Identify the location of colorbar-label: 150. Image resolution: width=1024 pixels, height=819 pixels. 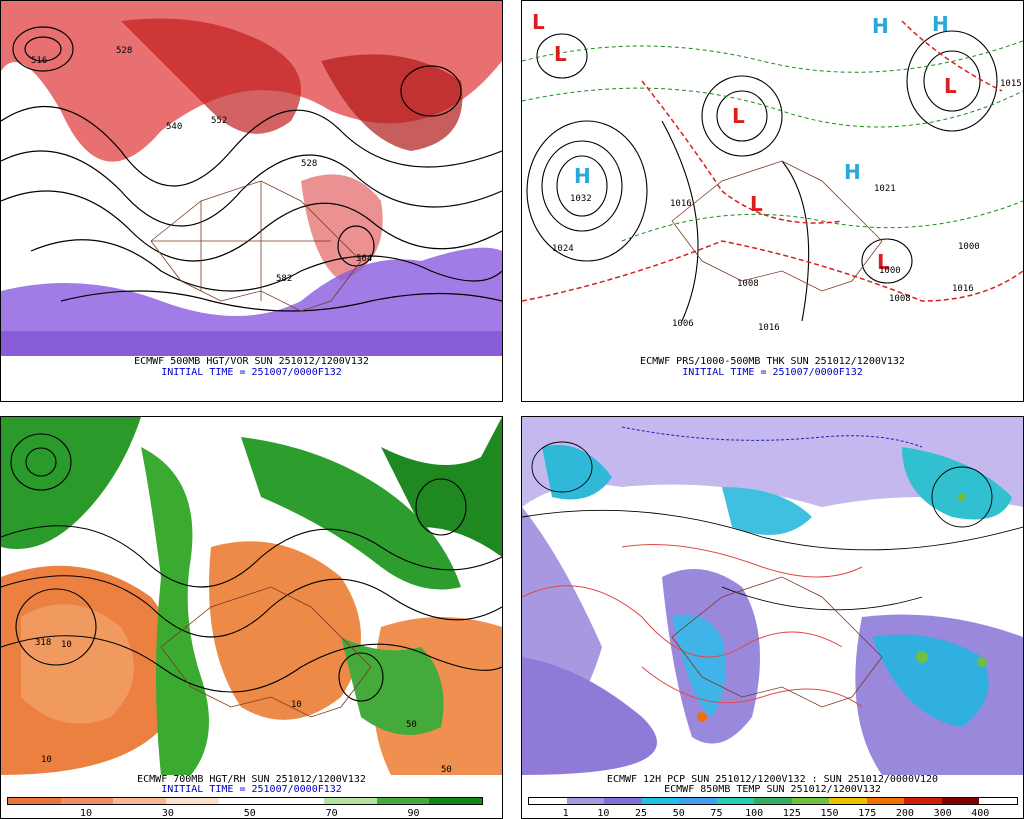
(829, 813).